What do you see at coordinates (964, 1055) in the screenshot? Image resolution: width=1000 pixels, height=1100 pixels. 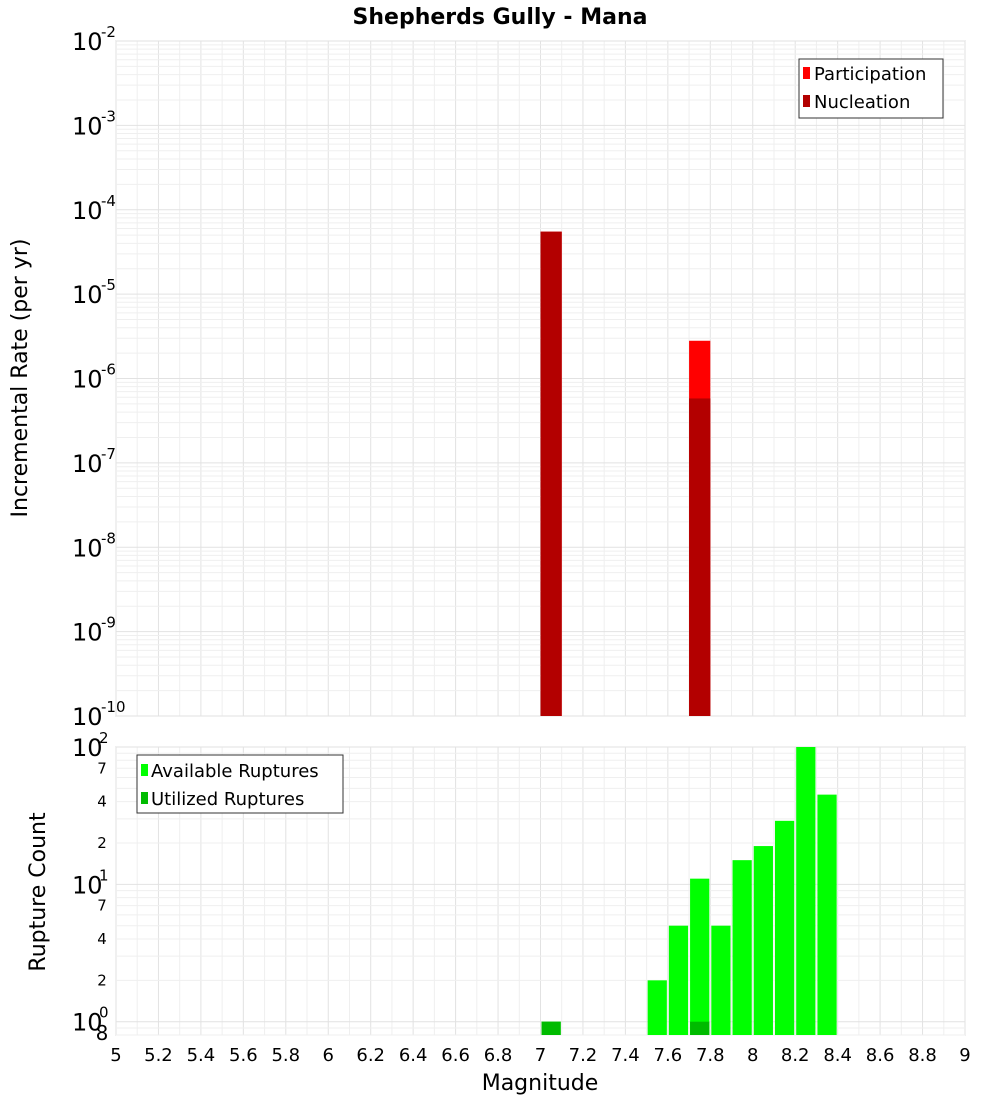 I see `x-tick-label: 9` at bounding box center [964, 1055].